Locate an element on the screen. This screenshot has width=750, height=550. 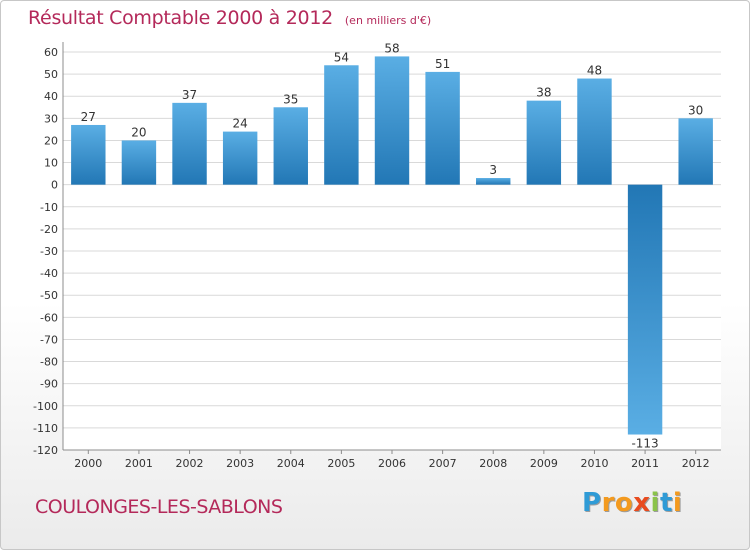
bar-2009 is located at coordinates (544, 142).